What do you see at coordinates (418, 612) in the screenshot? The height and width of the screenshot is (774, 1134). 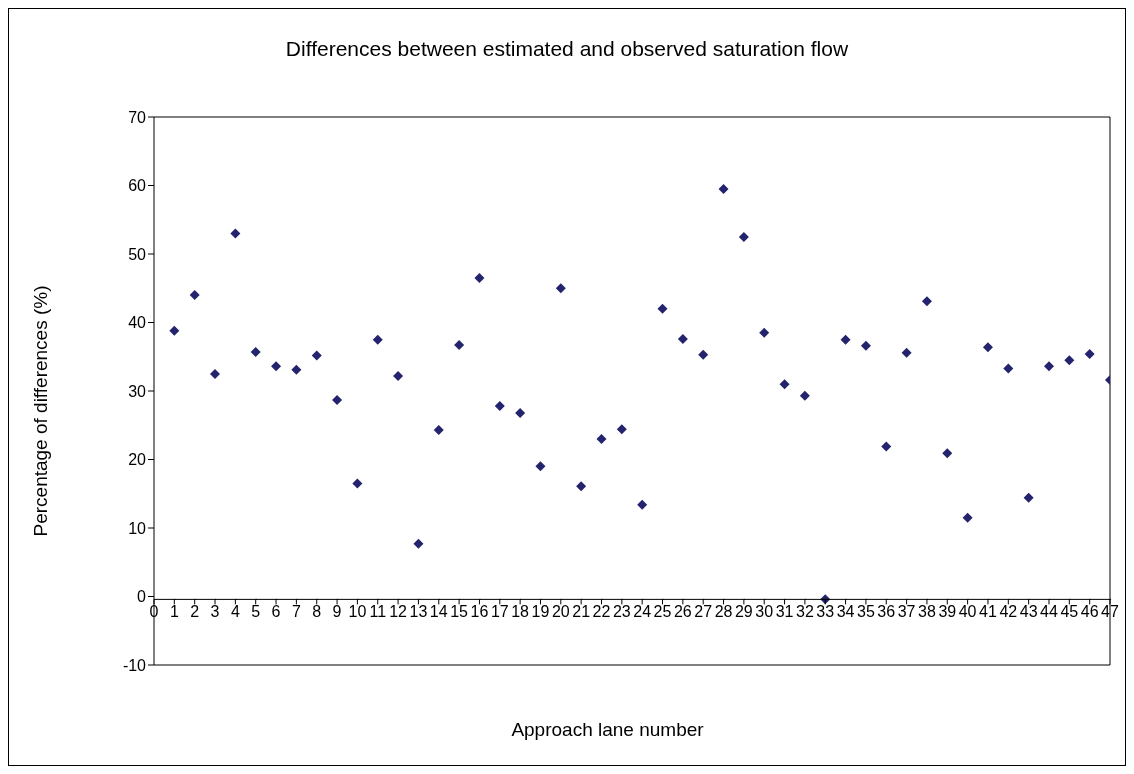 I see `x-tick-label: 13` at bounding box center [418, 612].